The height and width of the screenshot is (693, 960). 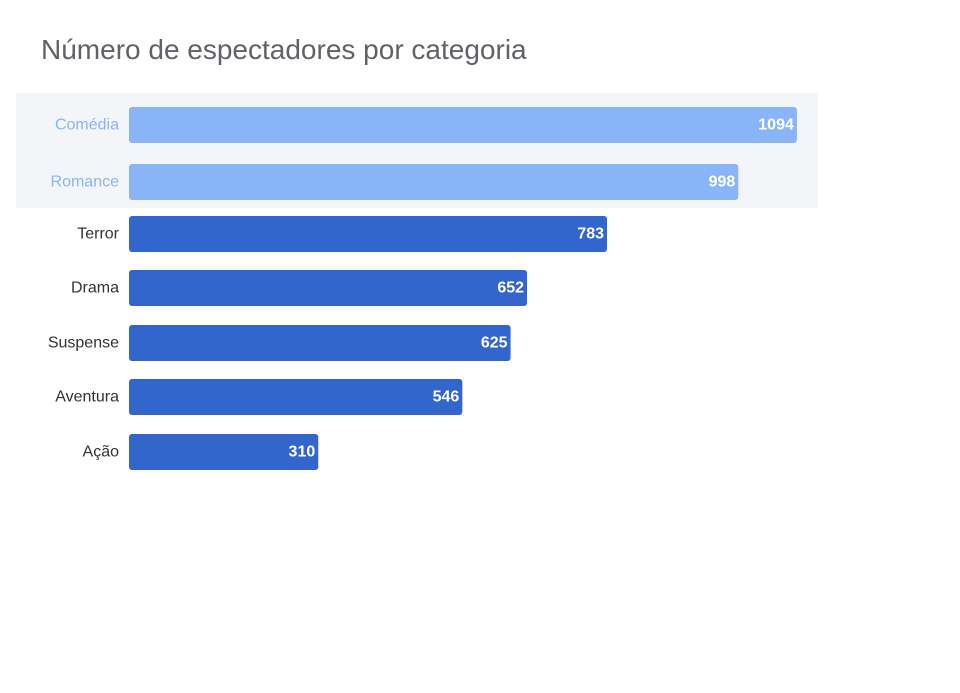 What do you see at coordinates (87, 125) in the screenshot?
I see `category-label-0: Comédia` at bounding box center [87, 125].